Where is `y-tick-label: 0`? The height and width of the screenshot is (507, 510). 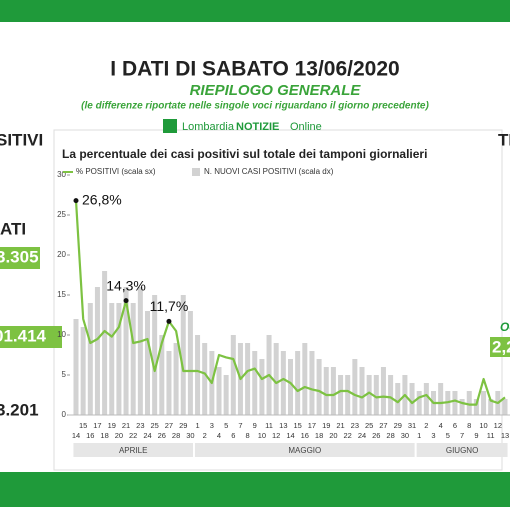
y-tick-label: 0 is located at coordinates (64, 414).